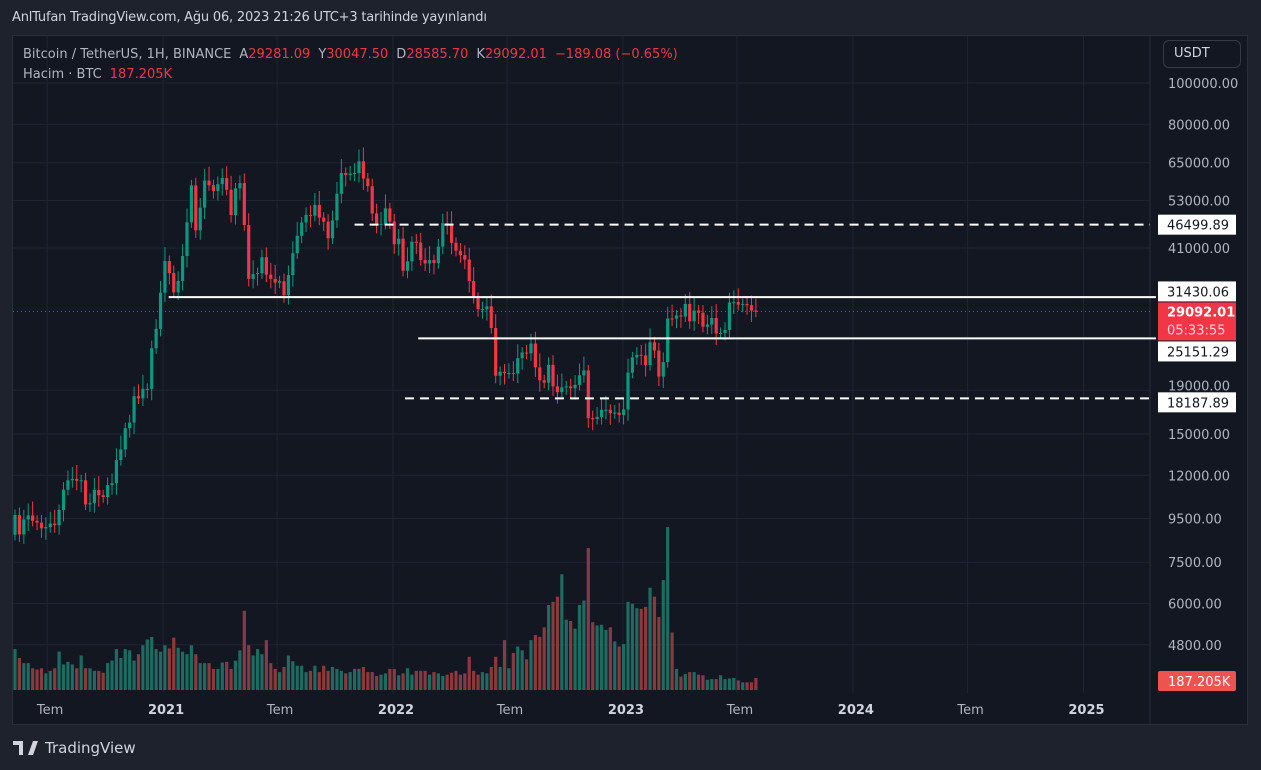  I want to click on level-label-box, so click(1197, 224).